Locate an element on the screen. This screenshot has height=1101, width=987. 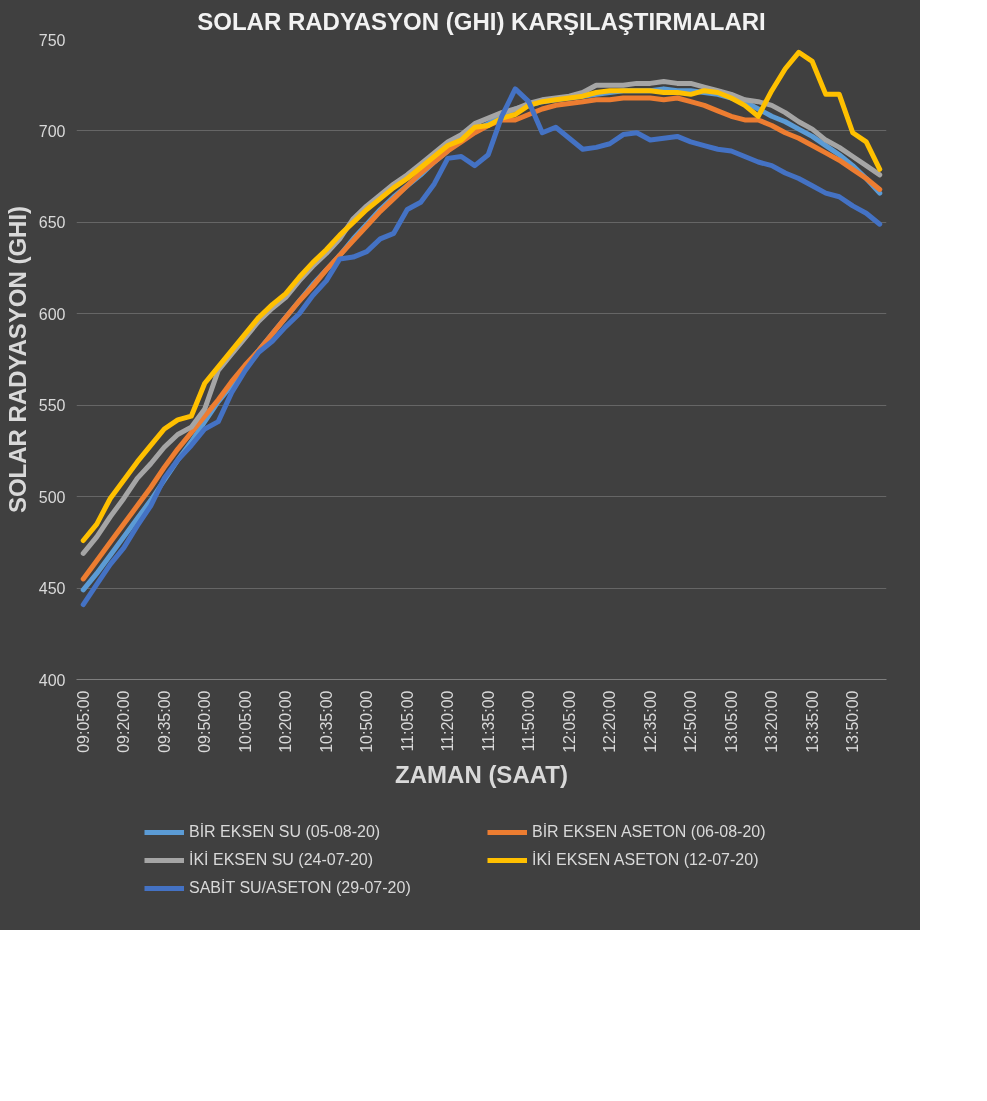
x-tick-label: 13:20:00 is located at coordinates (772, 721).